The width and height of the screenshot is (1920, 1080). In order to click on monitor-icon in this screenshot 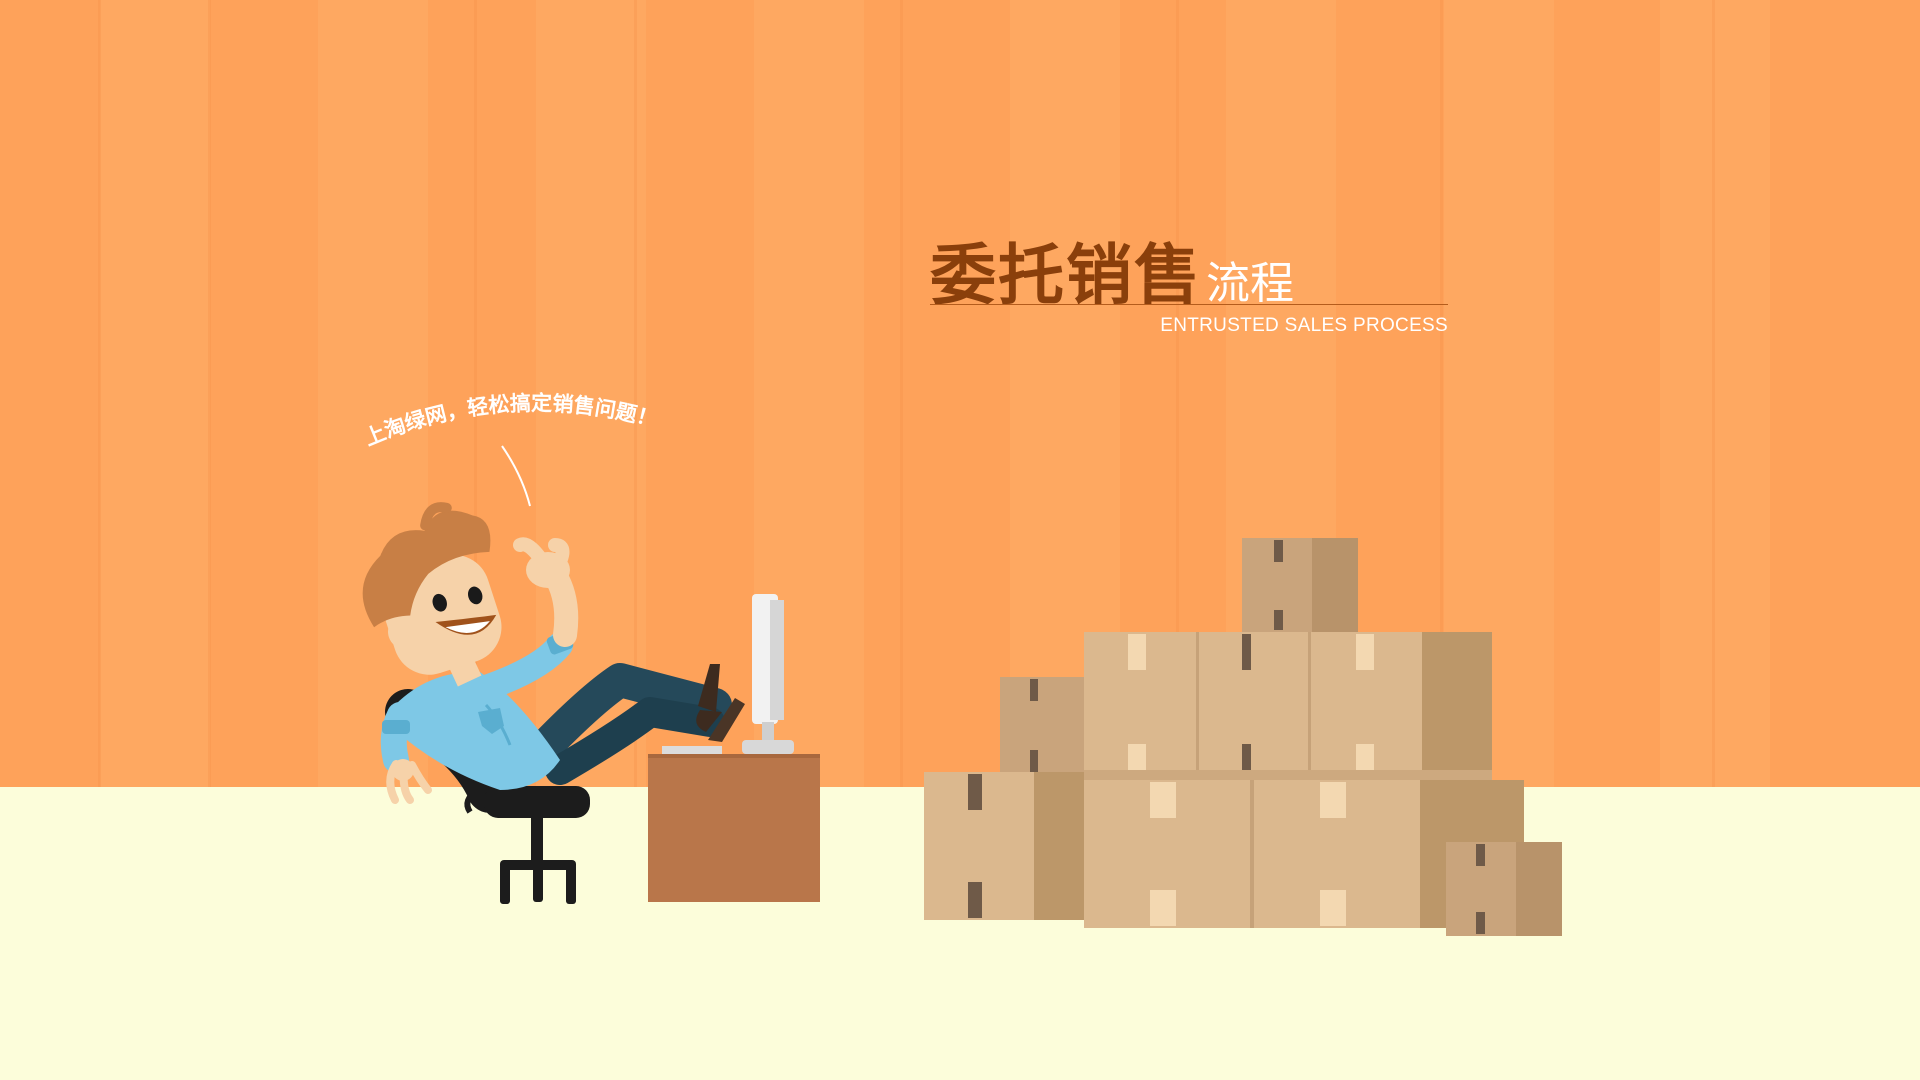, I will do `click(768, 674)`.